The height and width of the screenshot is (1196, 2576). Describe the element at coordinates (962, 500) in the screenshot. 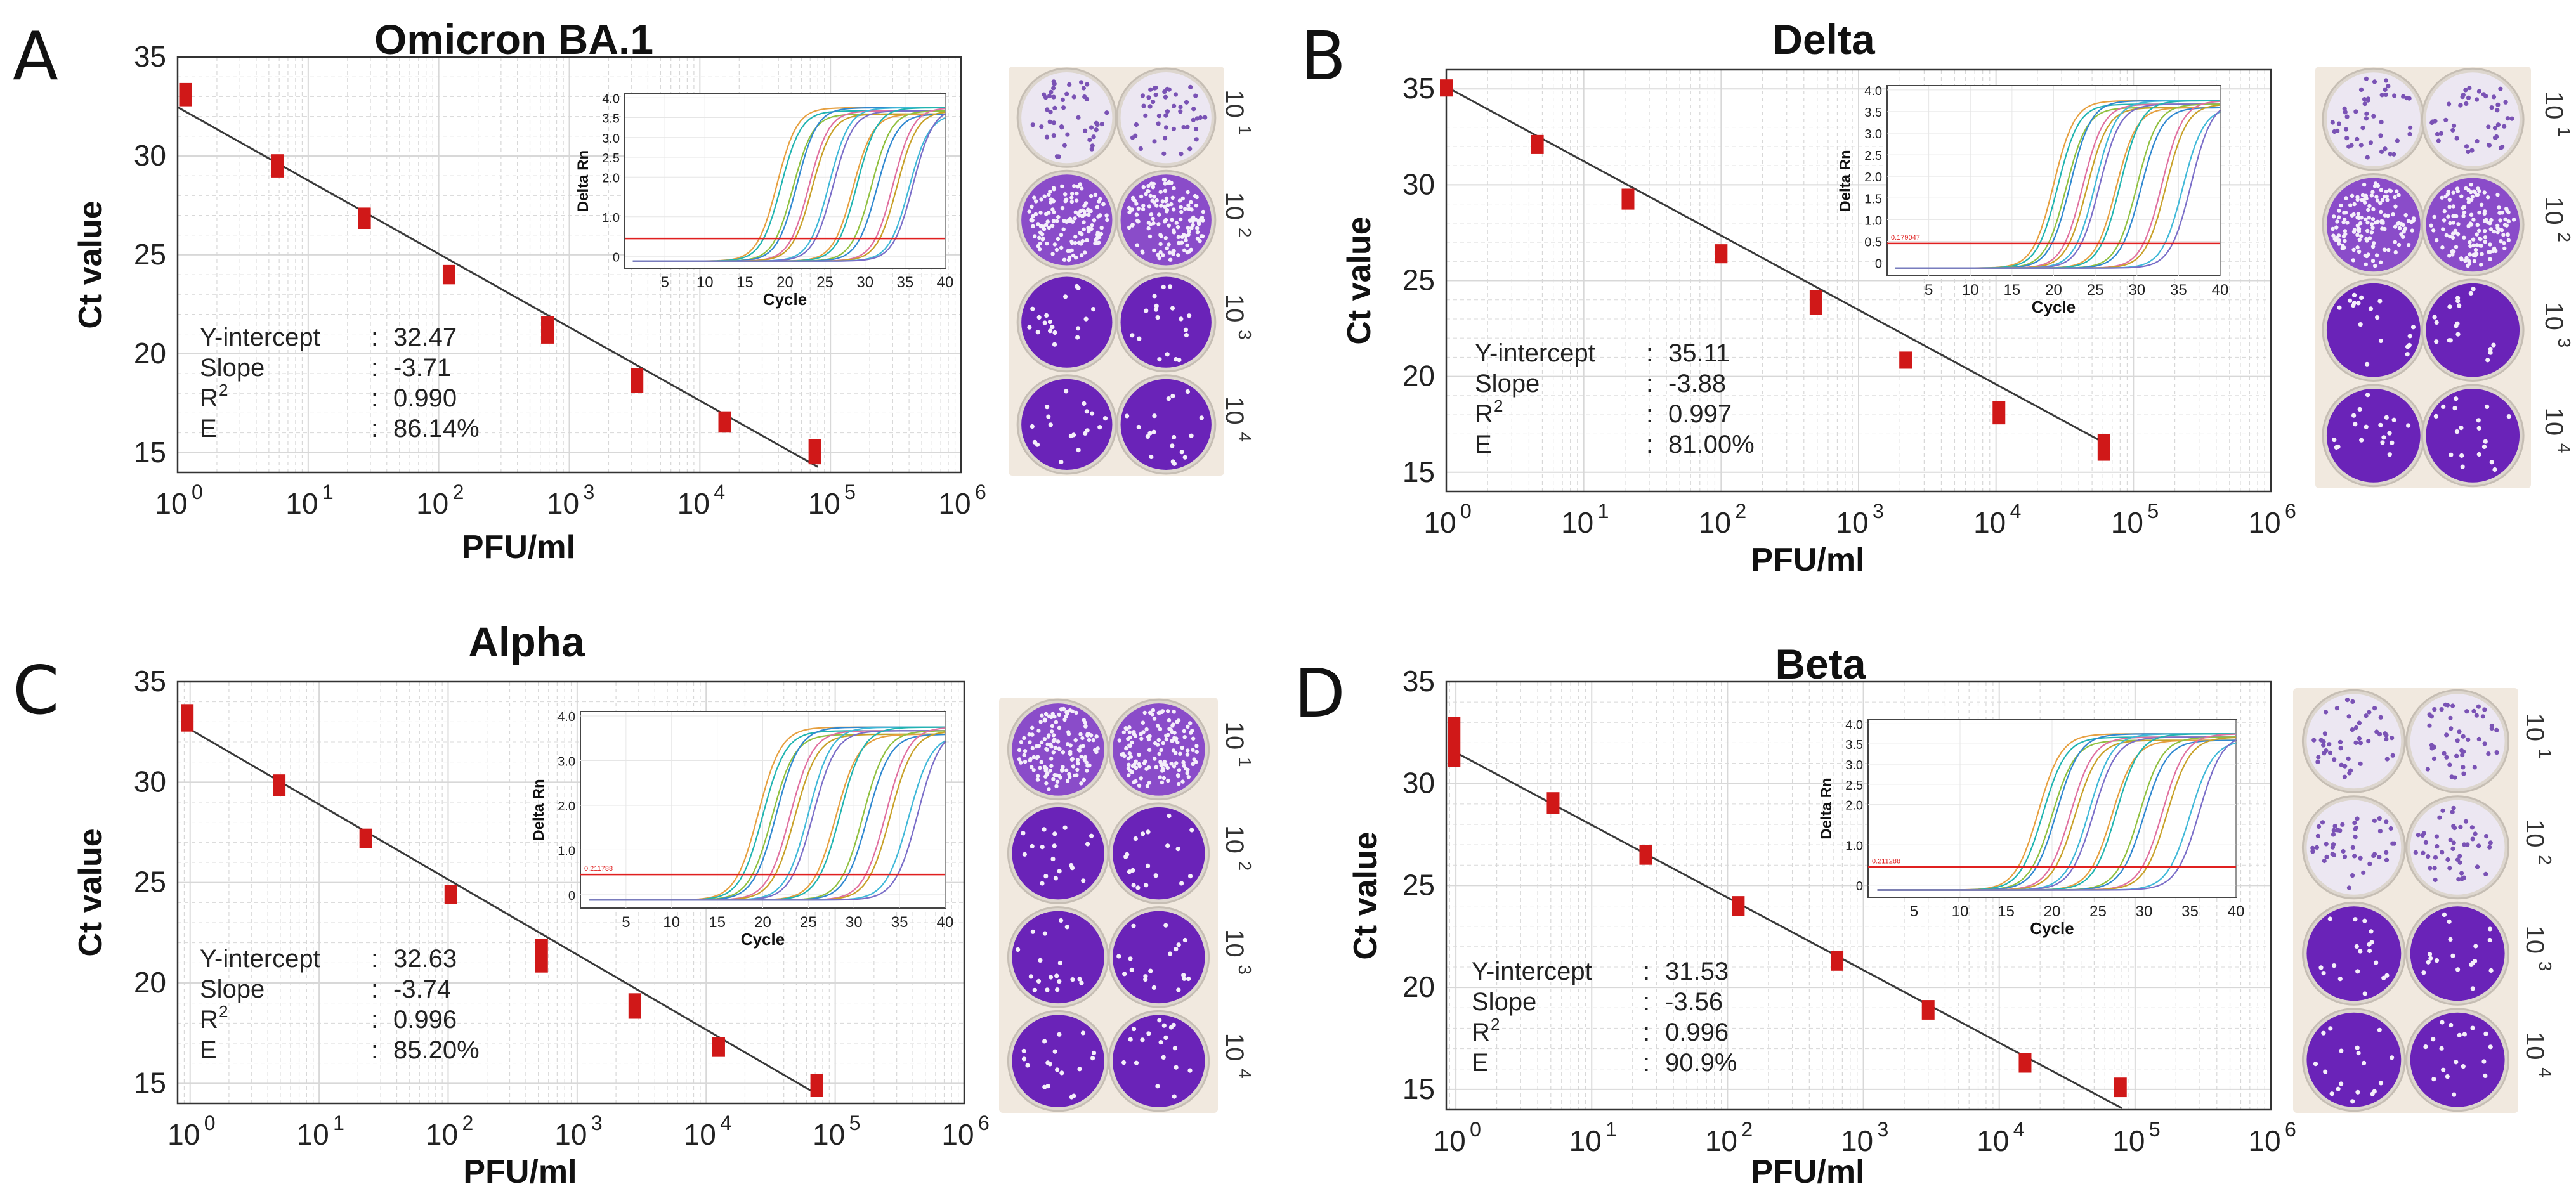

I see `x-tick-label: 10 6` at that location.